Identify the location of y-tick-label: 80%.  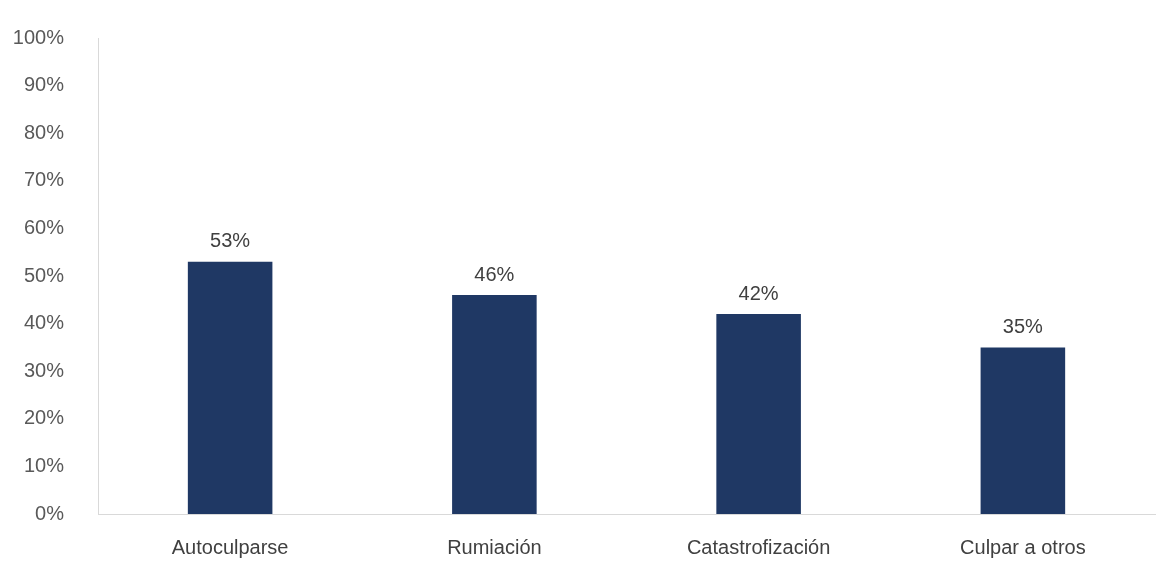
(44, 131).